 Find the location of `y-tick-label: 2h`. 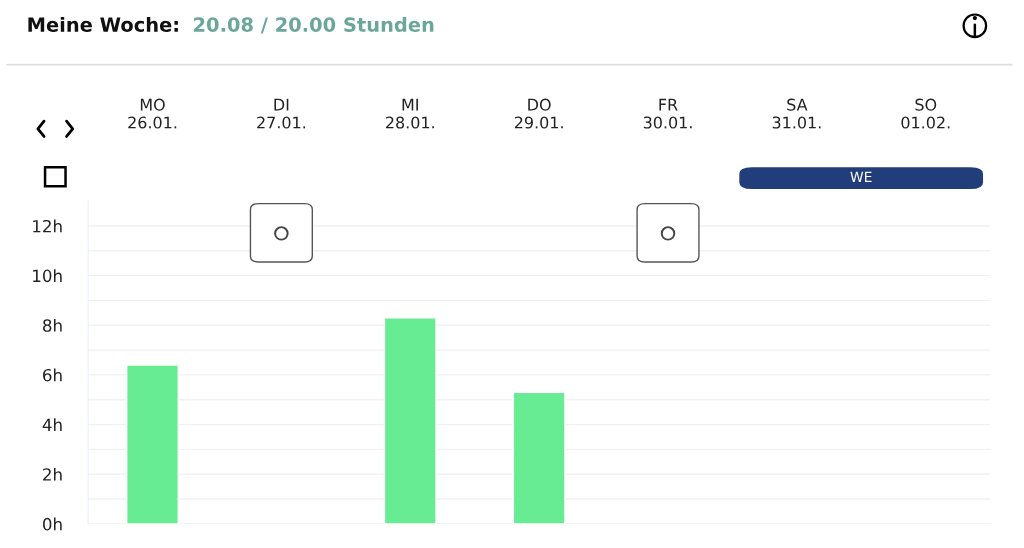

y-tick-label: 2h is located at coordinates (52, 474).